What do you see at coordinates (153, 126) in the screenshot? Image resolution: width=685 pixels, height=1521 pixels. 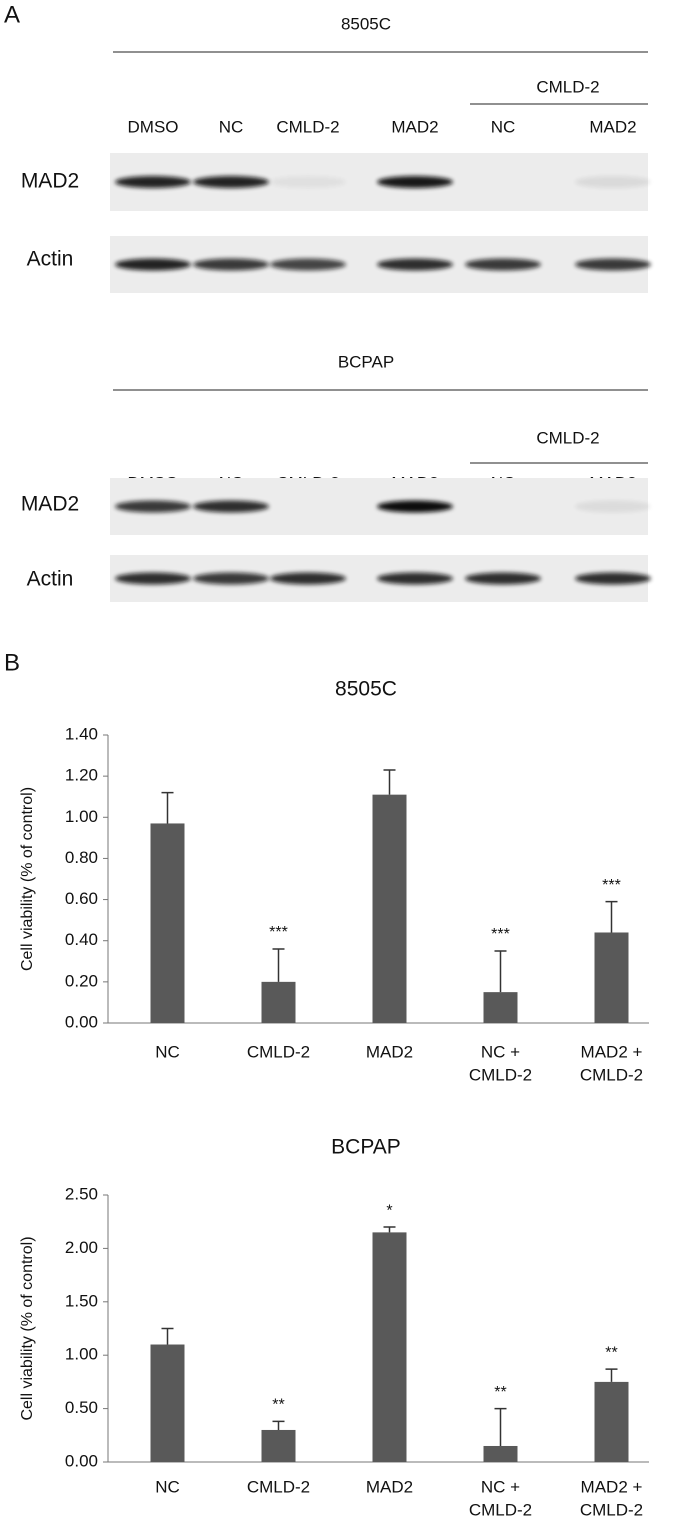 I see `lane-label: DMSO` at bounding box center [153, 126].